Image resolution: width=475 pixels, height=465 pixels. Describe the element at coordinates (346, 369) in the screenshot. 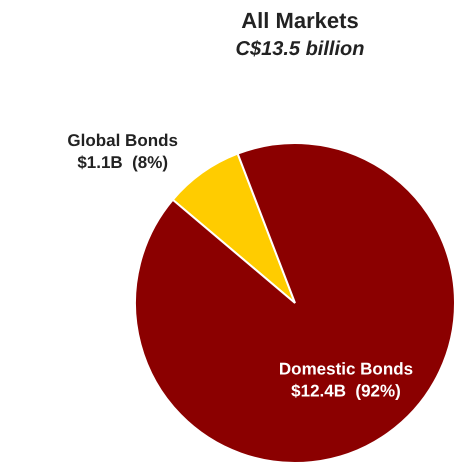

I see `slice-label: Domestic Bonds` at that location.